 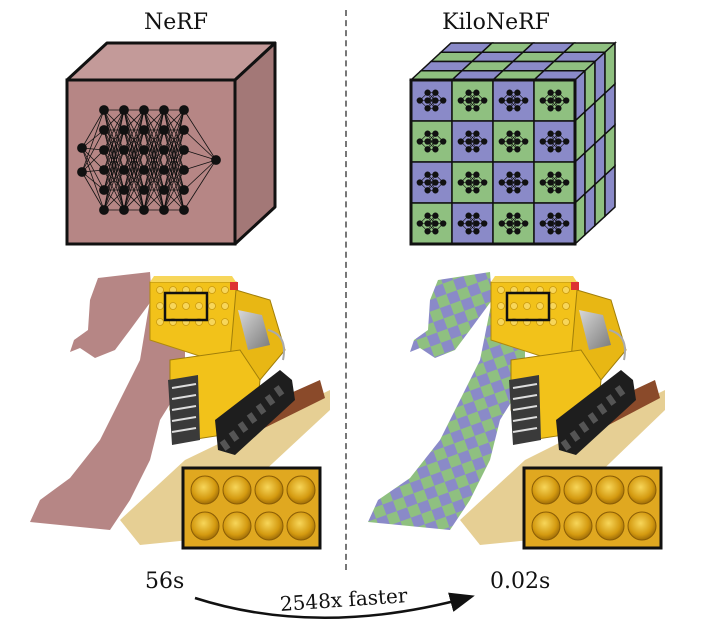 I want to click on dashed-divider, so click(x=346, y=290).